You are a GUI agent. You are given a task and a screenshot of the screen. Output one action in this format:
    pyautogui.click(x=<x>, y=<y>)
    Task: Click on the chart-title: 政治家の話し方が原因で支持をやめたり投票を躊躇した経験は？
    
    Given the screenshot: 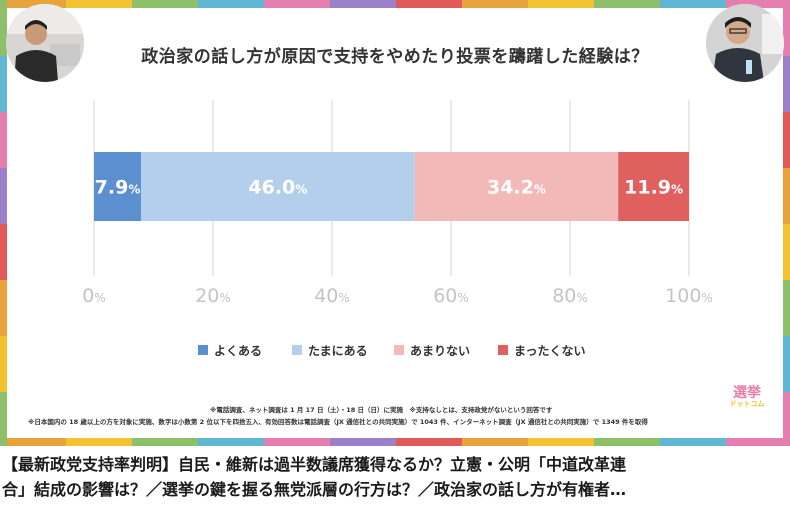 What is the action you would take?
    pyautogui.click(x=395, y=57)
    